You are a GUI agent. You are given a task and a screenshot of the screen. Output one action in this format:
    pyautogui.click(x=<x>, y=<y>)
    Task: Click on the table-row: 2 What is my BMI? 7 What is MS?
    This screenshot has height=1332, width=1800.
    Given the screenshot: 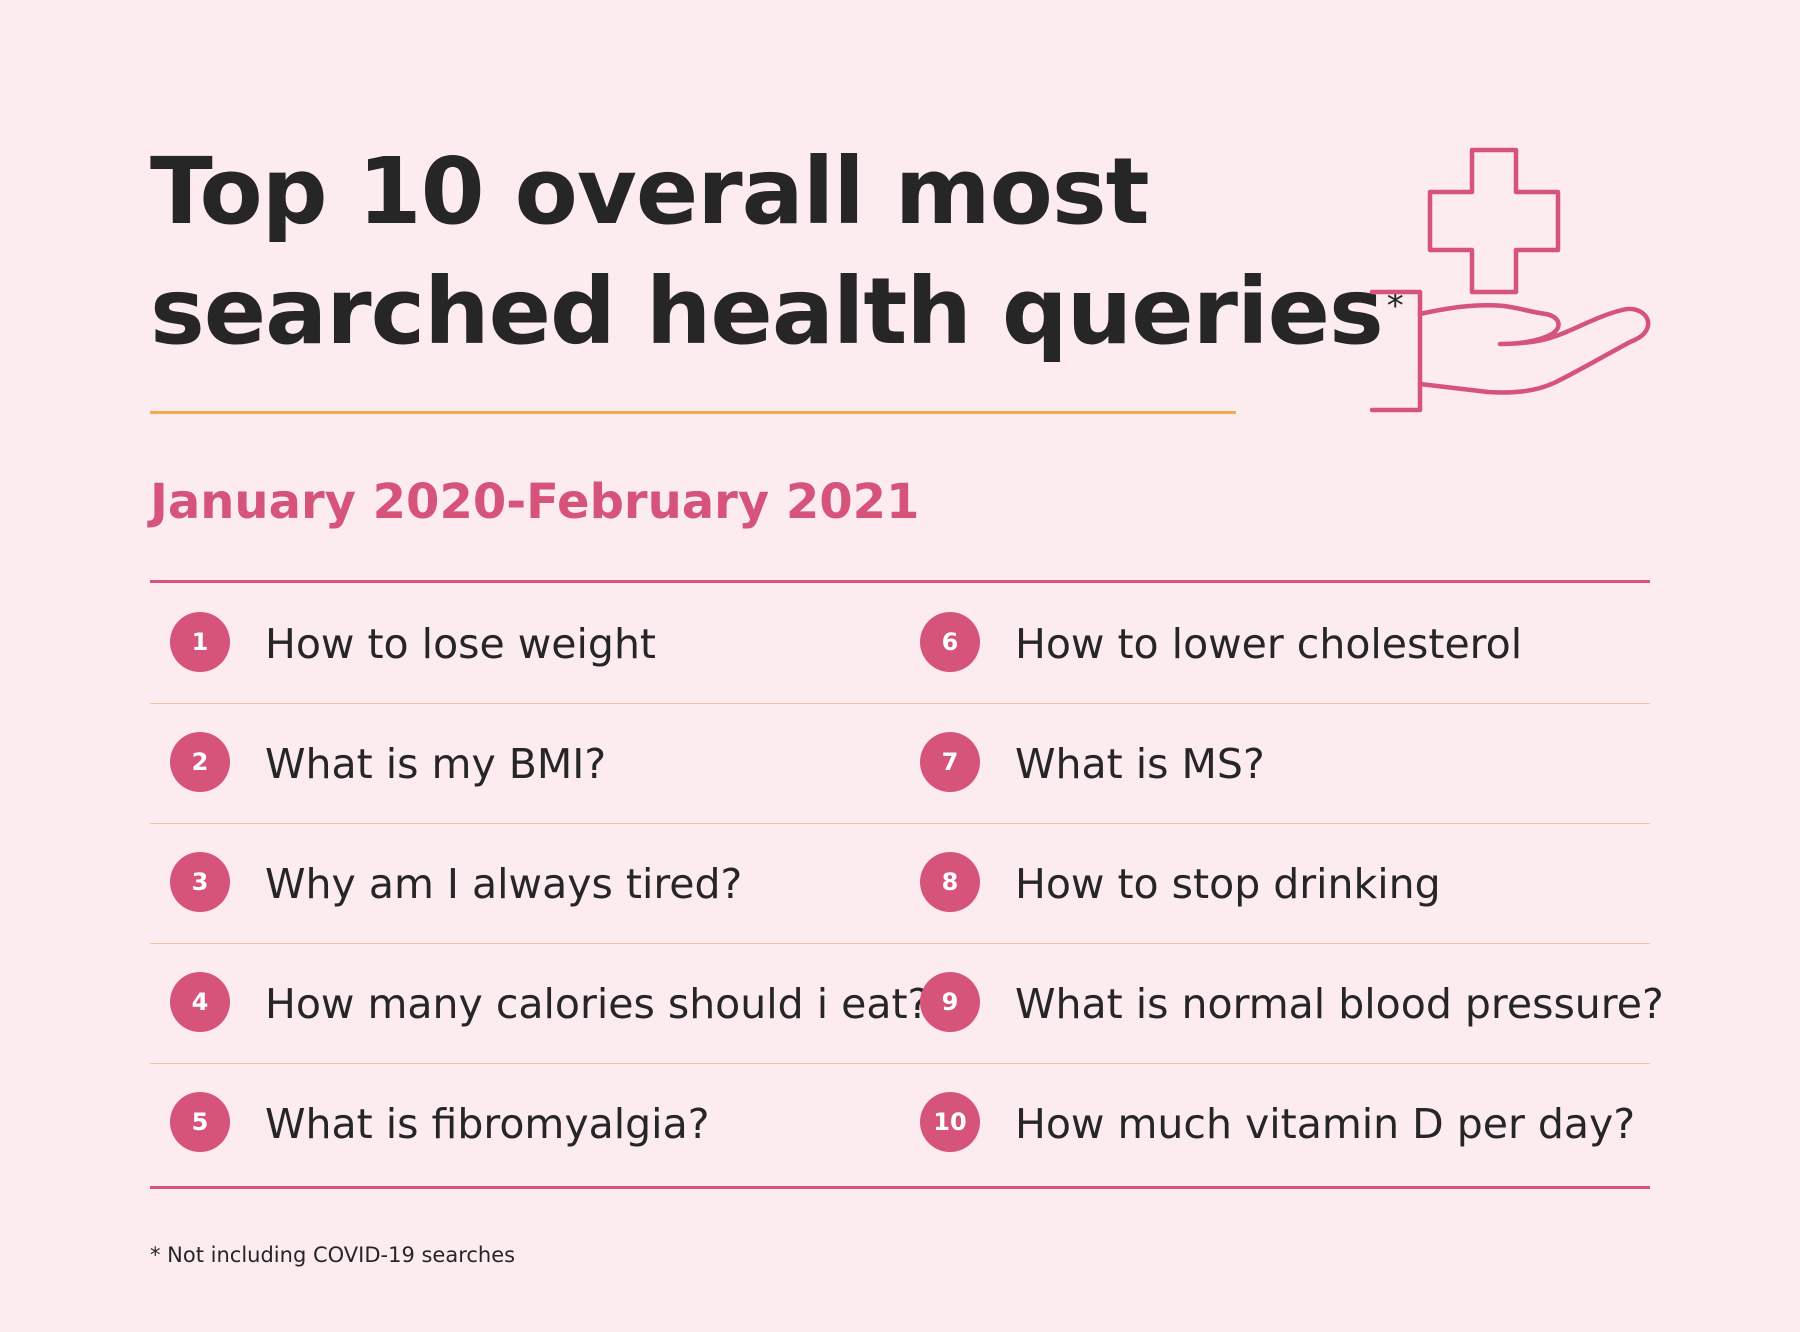 What is the action you would take?
    pyautogui.click(x=900, y=763)
    